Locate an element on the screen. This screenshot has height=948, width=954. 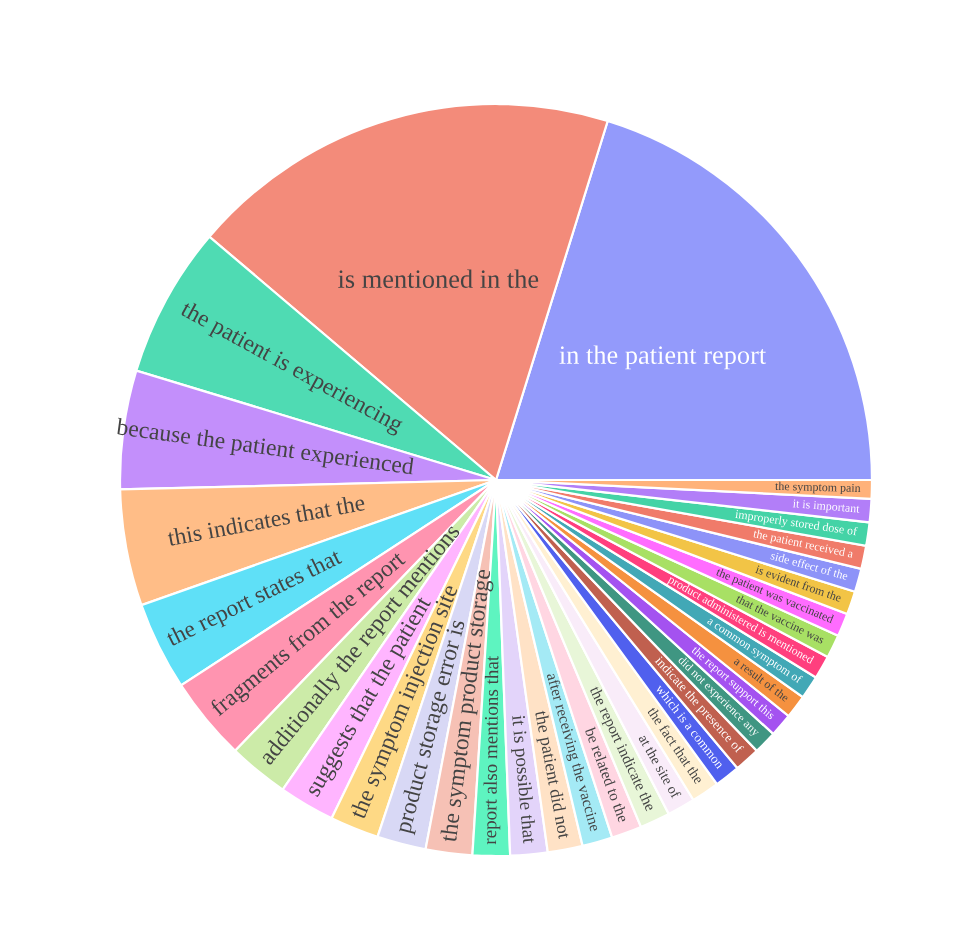
slice-label: is mentioned in the is located at coordinates (438, 279).